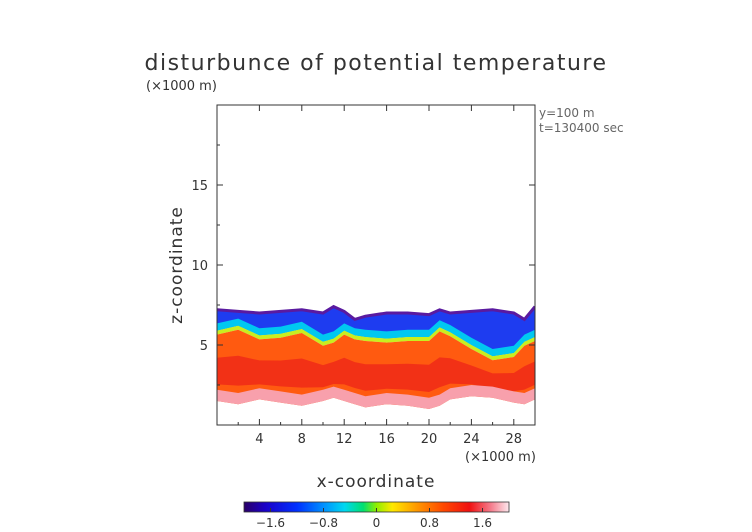 Image resolution: width=752 pixels, height=532 pixels. Describe the element at coordinates (581, 128) in the screenshot. I see `annotation-time: t=130400 sec` at that location.